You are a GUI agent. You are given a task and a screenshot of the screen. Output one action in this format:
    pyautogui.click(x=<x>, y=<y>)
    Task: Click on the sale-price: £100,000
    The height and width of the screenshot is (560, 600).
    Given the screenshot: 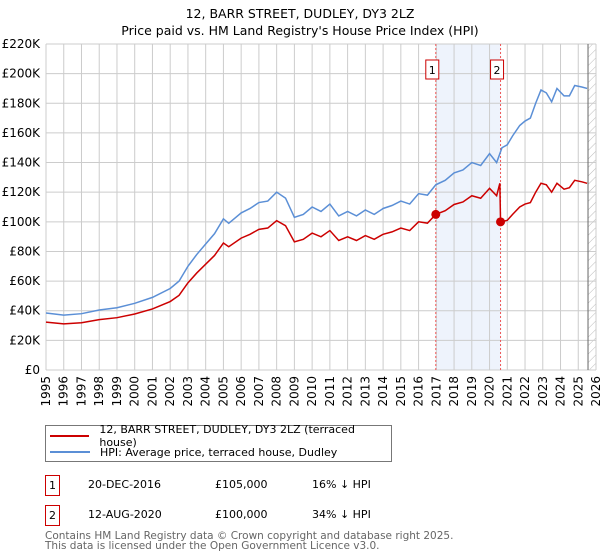 What is the action you would take?
    pyautogui.click(x=241, y=514)
    